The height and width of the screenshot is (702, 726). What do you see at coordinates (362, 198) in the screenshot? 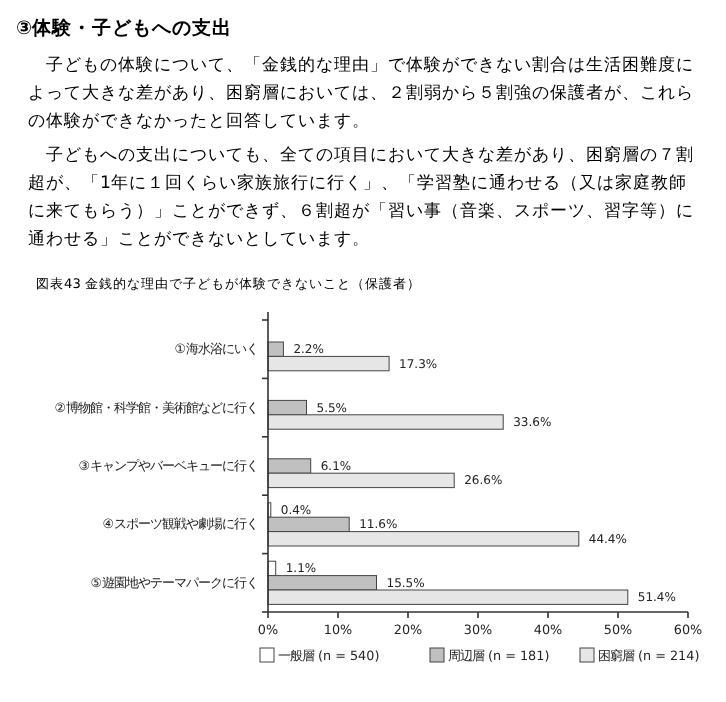
I see `text: 子どもへの支出についても、全ての項目において大きな差があり、困窮層の７割超が、「1年に１回くらい家族旅行に行く」、「学習塾に通わせる（又は家庭教師に来てもらう）」ことができず、６割超が「習い事（音楽、スポーツ、習字等）に通わせる」ことができないとしています。` at bounding box center [362, 198].